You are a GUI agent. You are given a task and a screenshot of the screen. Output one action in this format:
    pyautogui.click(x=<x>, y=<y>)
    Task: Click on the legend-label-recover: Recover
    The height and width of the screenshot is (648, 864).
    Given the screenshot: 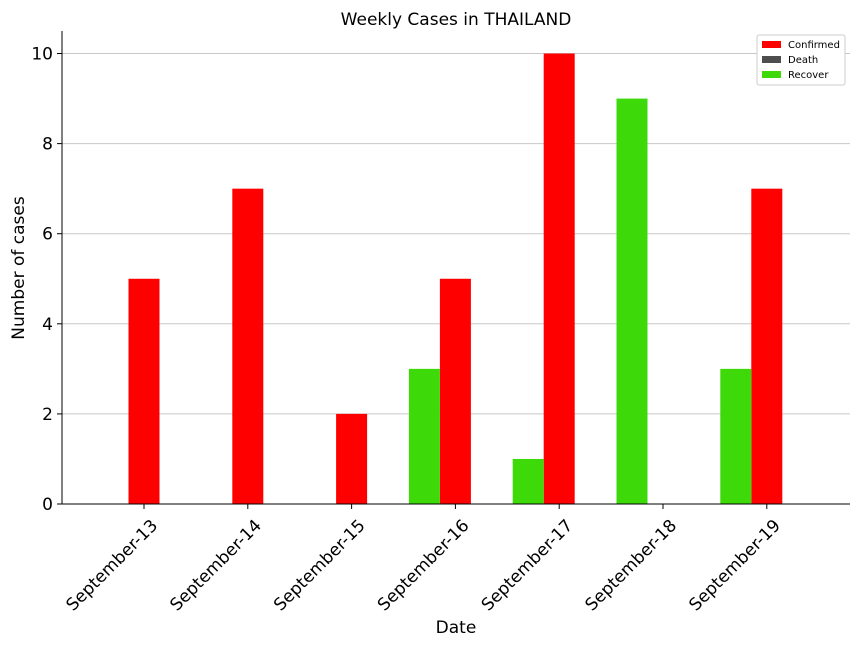 What is the action you would take?
    pyautogui.click(x=808, y=75)
    